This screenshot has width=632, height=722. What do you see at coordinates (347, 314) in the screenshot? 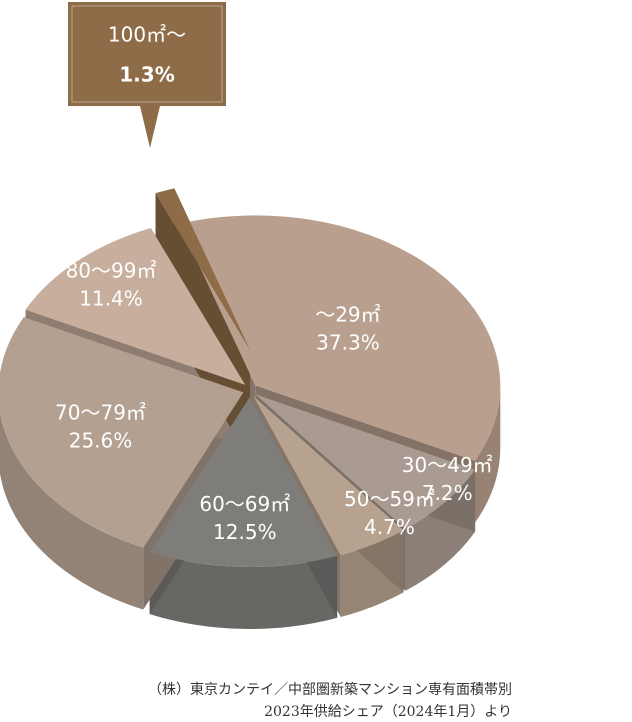
I see `slice-label: 〜29㎡` at bounding box center [347, 314].